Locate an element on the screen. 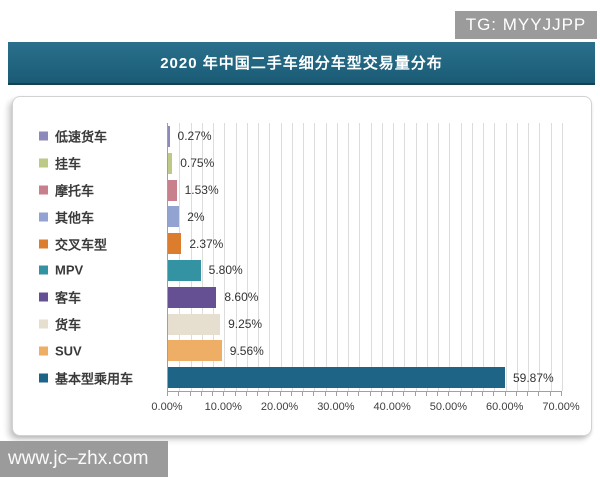 This screenshot has height=480, width=600. legend-item: 摩托车 is located at coordinates (66, 190).